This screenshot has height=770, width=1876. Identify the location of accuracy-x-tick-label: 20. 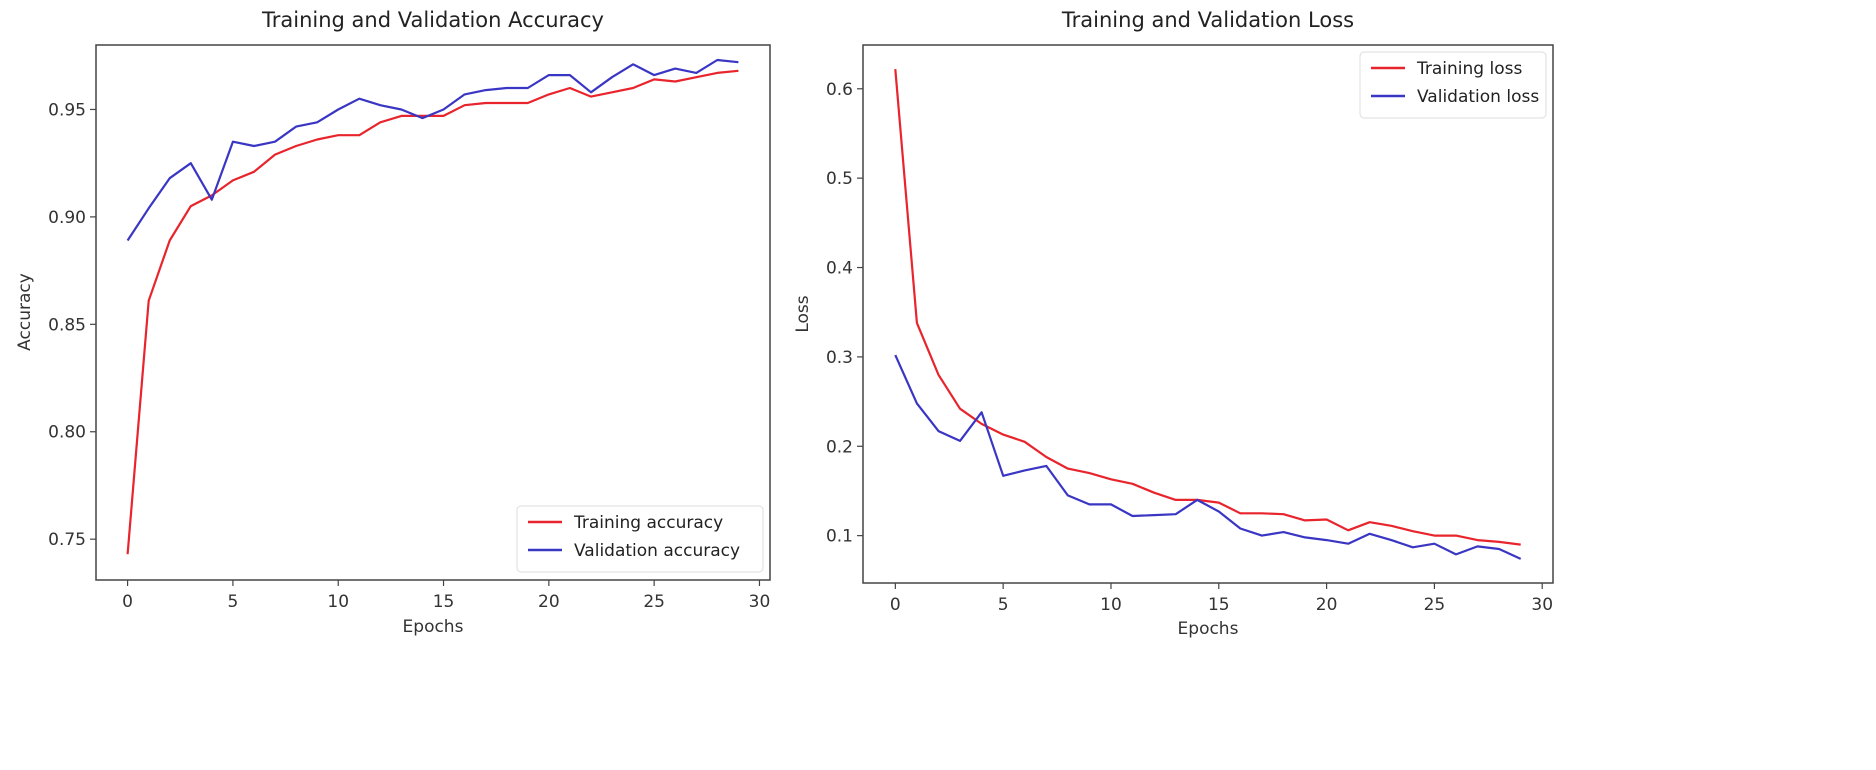
(549, 602).